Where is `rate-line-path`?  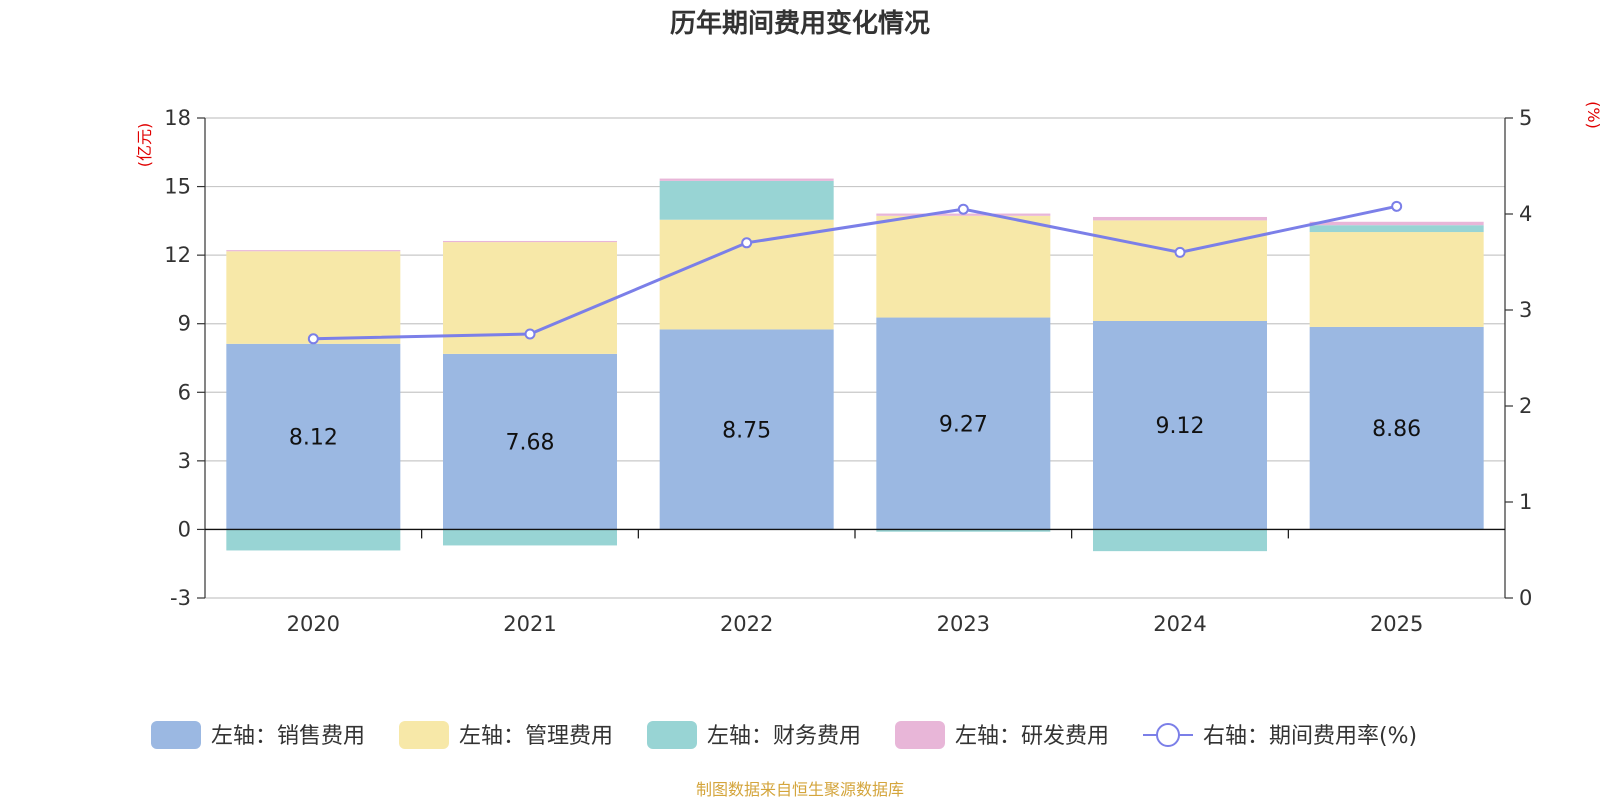 rate-line-path is located at coordinates (855, 272).